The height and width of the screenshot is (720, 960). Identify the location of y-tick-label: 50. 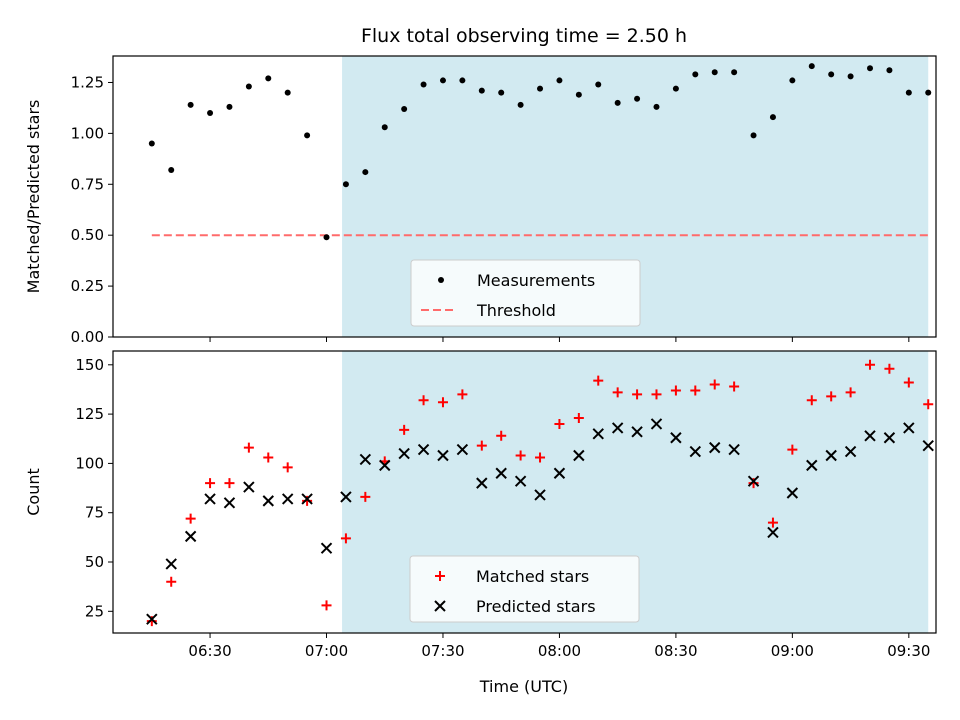
(94, 562).